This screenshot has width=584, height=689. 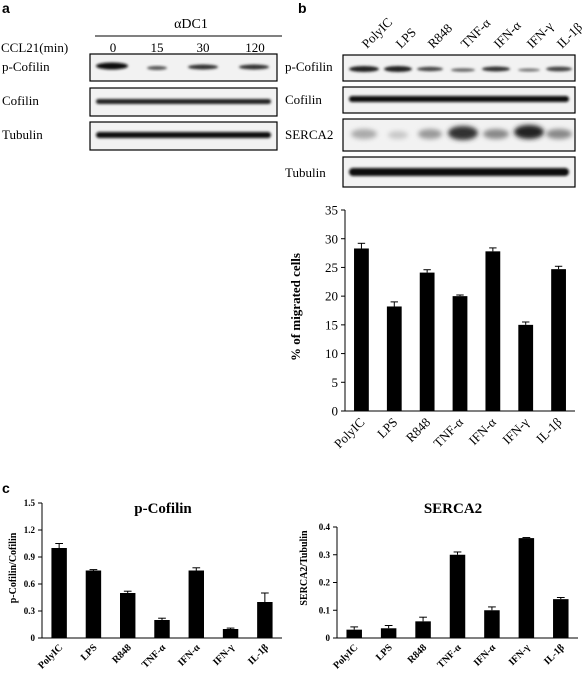 I want to click on panel-b-row-label-tubulin: Tubulin, so click(x=305, y=172).